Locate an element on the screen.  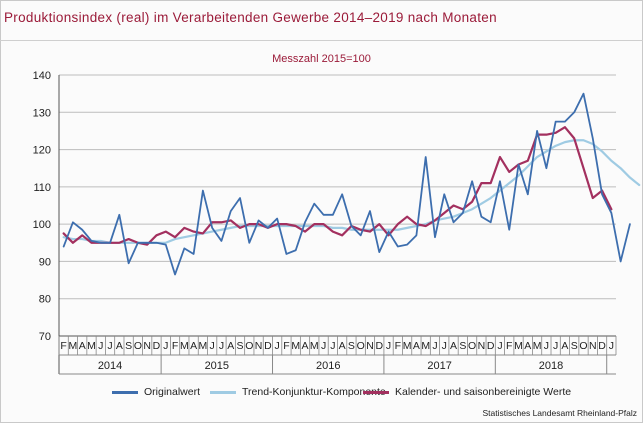
x-tick-label-43: S is located at coordinates (462, 346).